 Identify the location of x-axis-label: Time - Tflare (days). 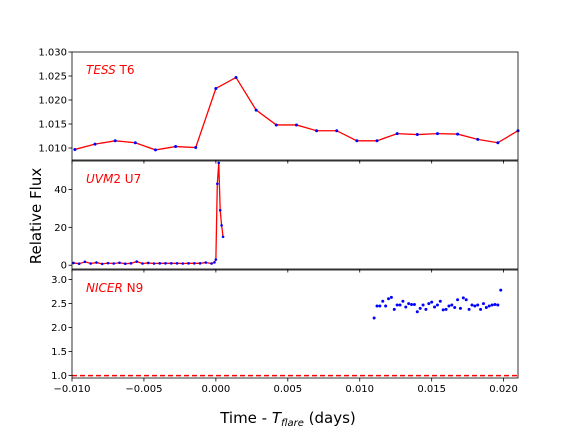
(287, 419).